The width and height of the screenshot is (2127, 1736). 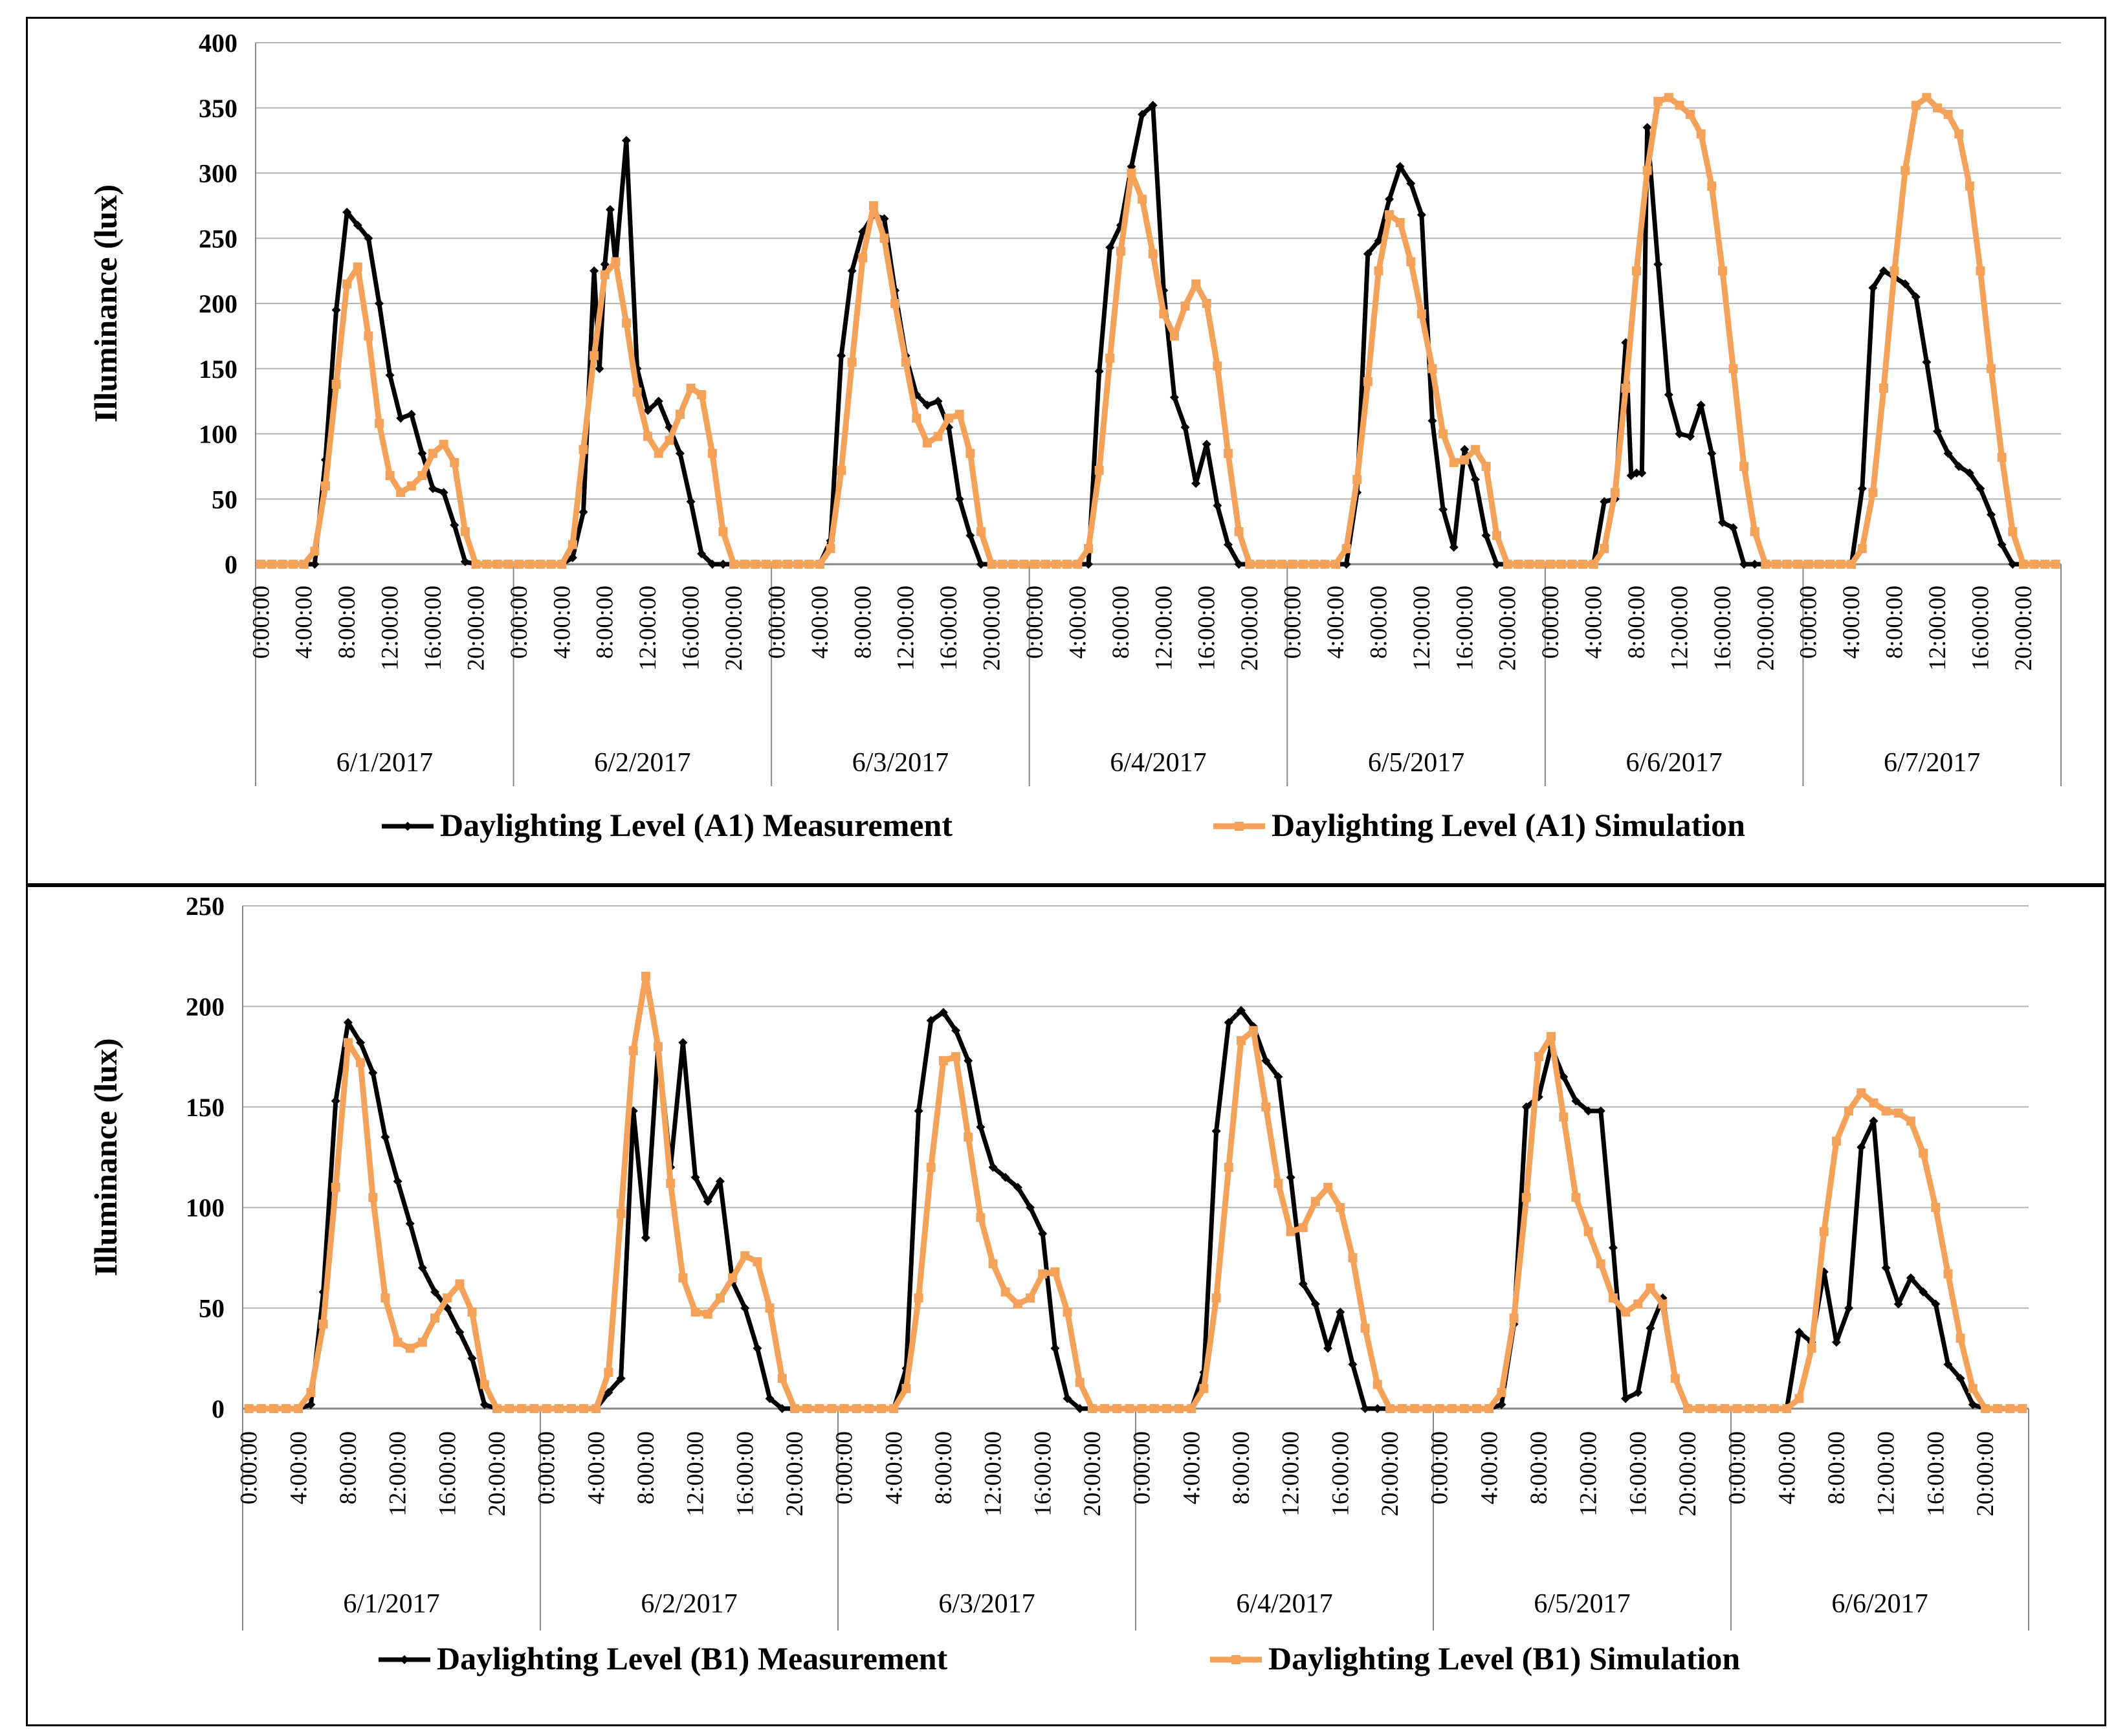 I want to click on b1-x-tick-label: 20:00:00, so click(x=795, y=1474).